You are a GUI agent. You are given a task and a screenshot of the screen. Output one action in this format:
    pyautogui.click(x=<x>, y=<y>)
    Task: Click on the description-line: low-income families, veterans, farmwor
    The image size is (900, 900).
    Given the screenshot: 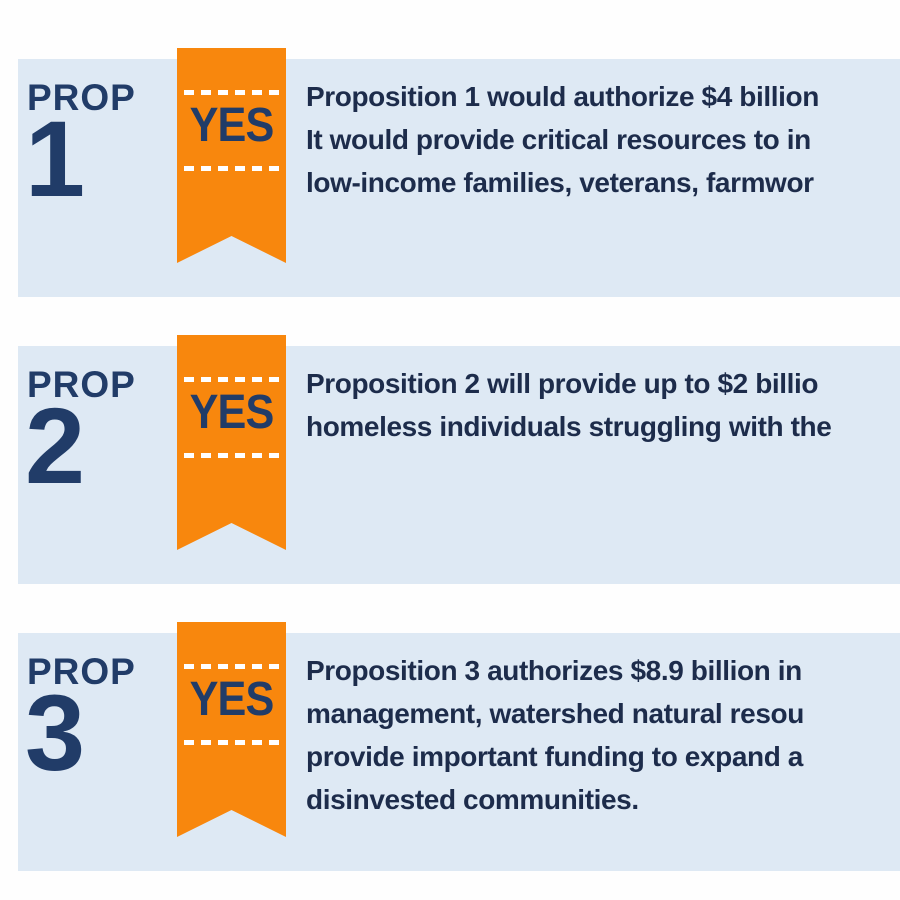 What is the action you would take?
    pyautogui.click(x=560, y=182)
    